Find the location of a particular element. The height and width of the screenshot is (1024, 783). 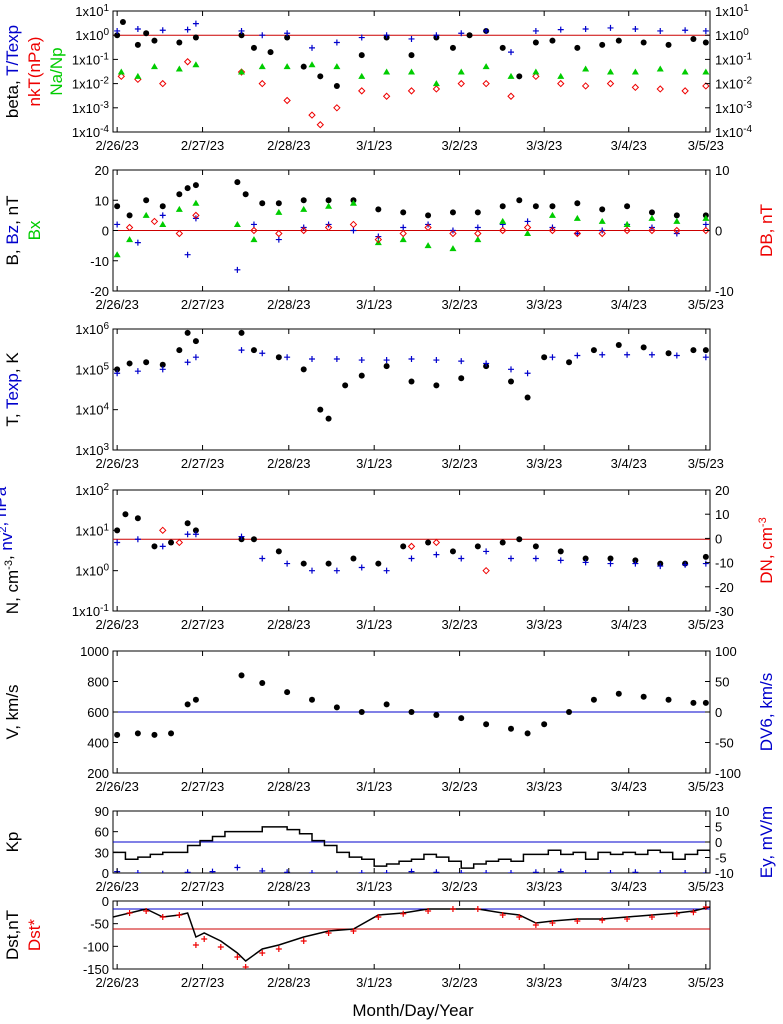

y-tick-label-right: -5 is located at coordinates (721, 858).